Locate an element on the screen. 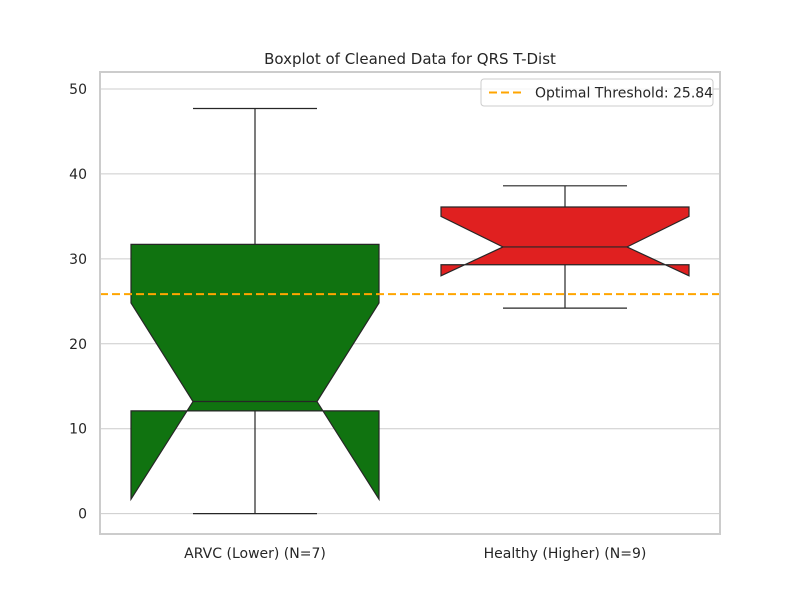  chart-title: Boxplot of Cleaned Data for QRS T-Dist is located at coordinates (410, 59).